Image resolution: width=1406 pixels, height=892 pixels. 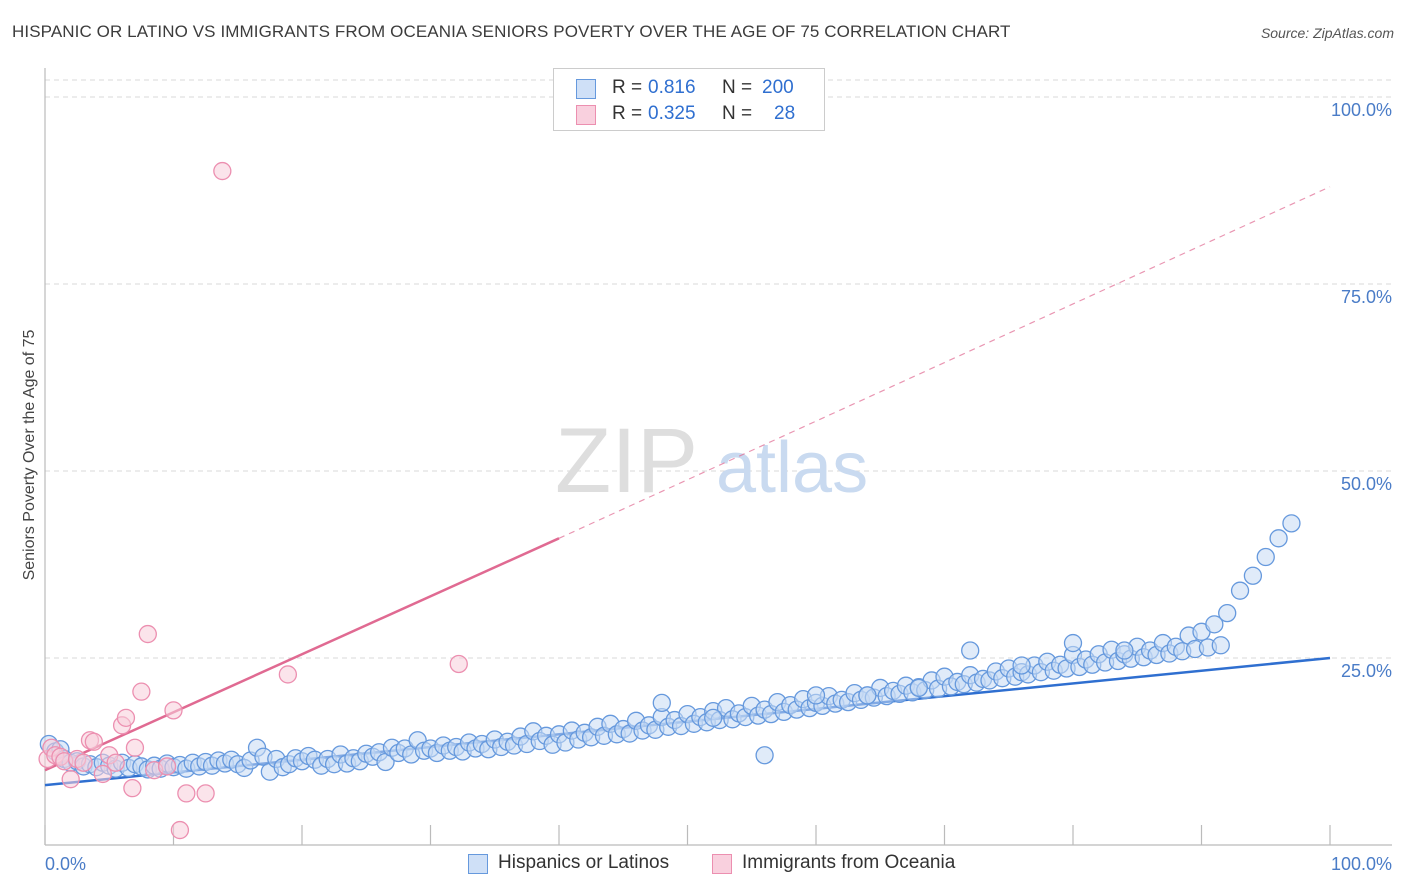 What do you see at coordinates (672, 113) in the screenshot?
I see `r-value: 0.325` at bounding box center [672, 113].